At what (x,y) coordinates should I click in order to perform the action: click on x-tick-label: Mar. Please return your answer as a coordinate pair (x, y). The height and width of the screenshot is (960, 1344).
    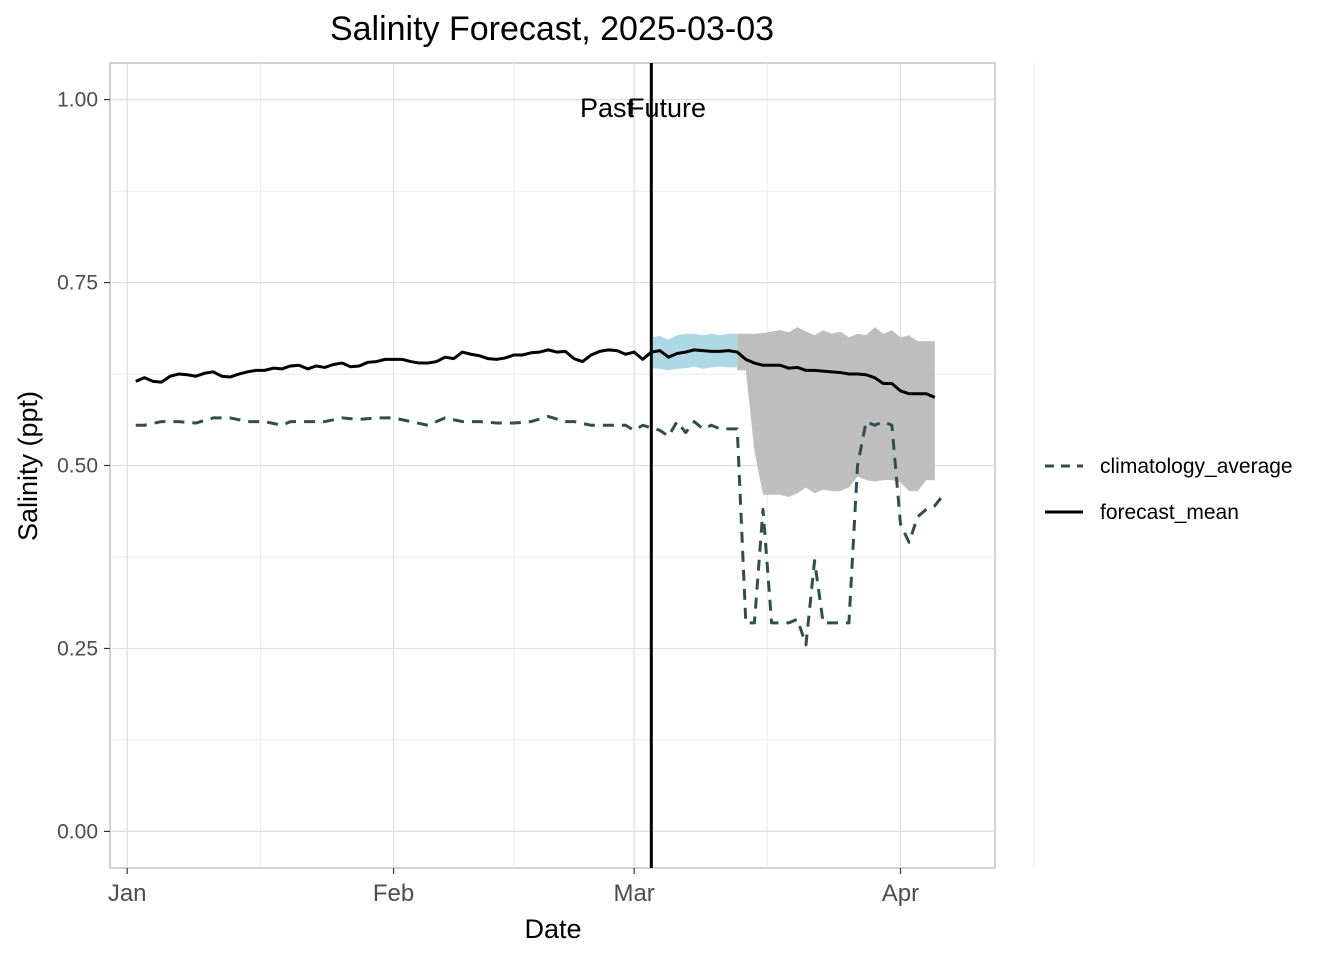
    Looking at the image, I should click on (633, 893).